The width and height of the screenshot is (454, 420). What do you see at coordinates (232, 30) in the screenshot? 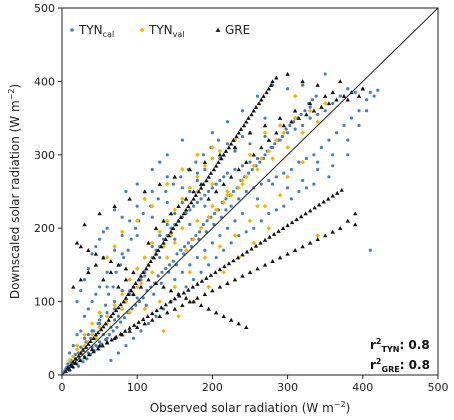
I see `legend-item: GRE` at bounding box center [232, 30].